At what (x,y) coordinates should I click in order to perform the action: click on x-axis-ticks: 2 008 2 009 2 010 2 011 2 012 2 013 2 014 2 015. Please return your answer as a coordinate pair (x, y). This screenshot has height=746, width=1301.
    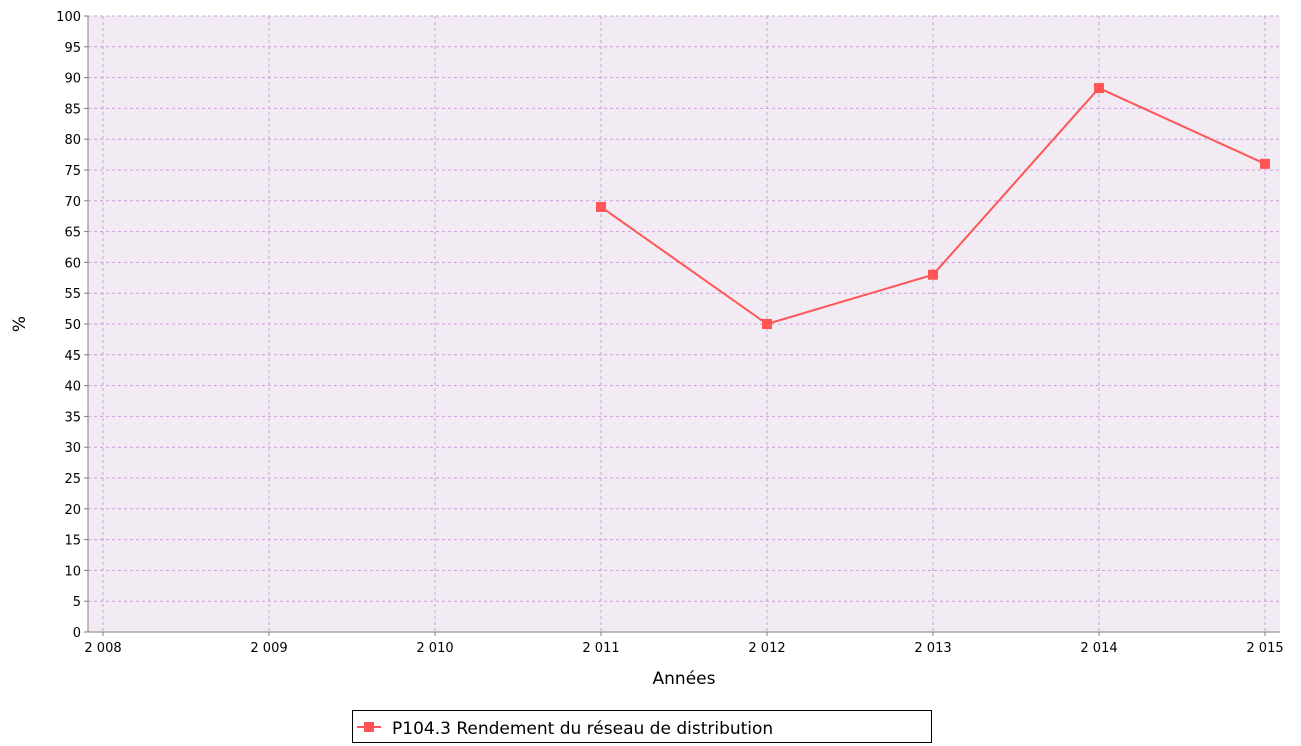
    Looking at the image, I should click on (684, 644).